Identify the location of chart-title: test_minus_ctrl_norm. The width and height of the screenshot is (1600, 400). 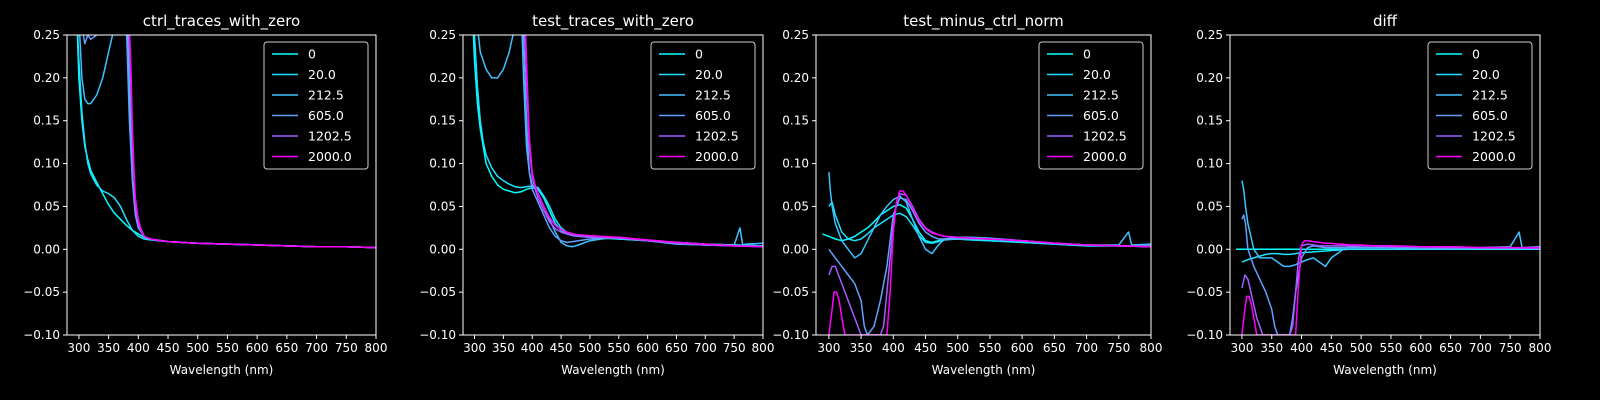
(983, 21).